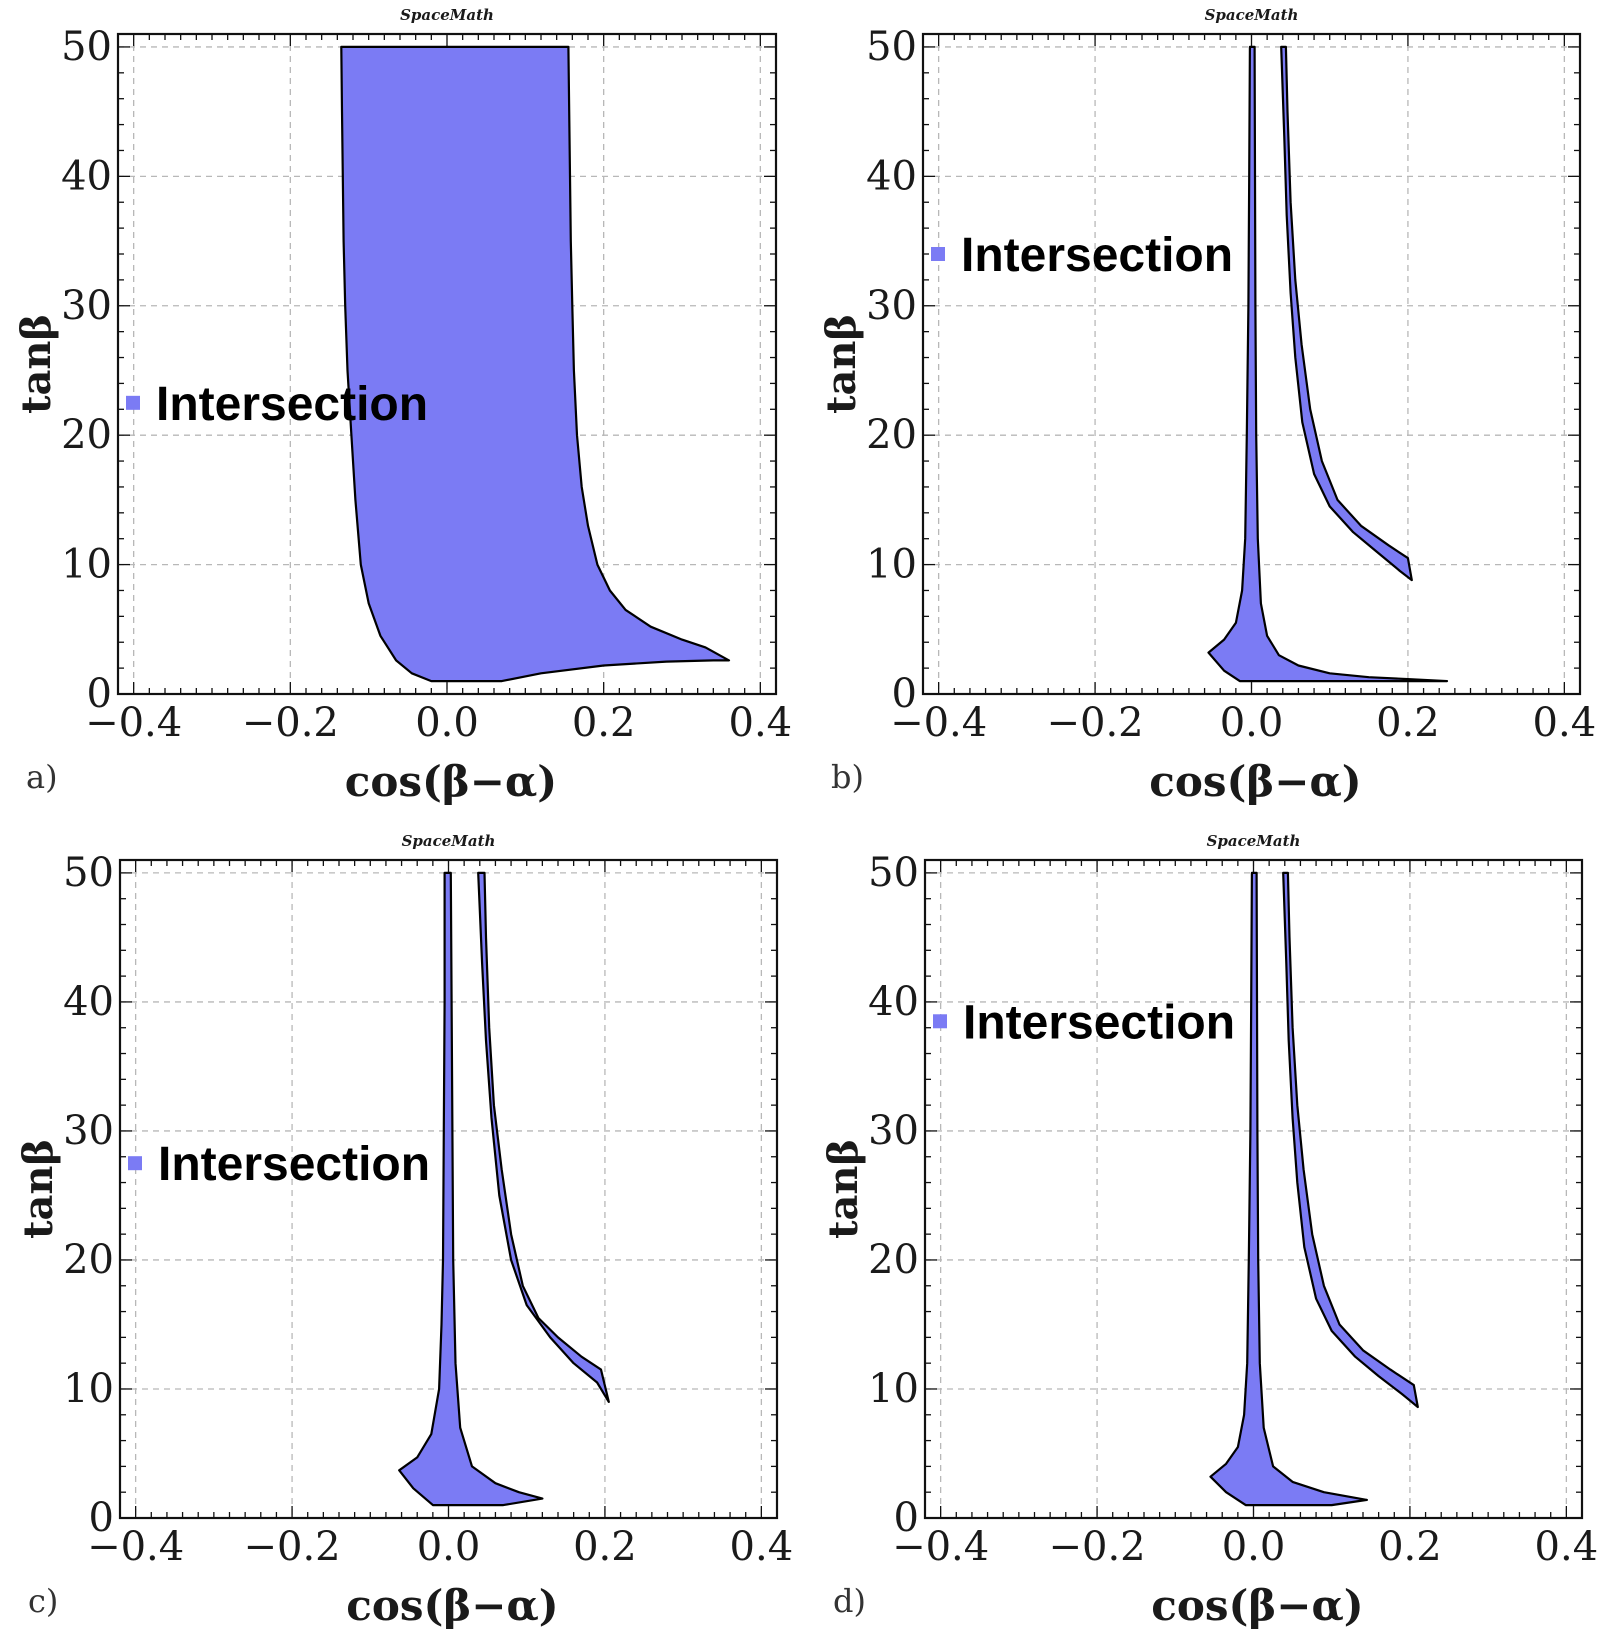  I want to click on panel-letter: d), so click(849, 1601).